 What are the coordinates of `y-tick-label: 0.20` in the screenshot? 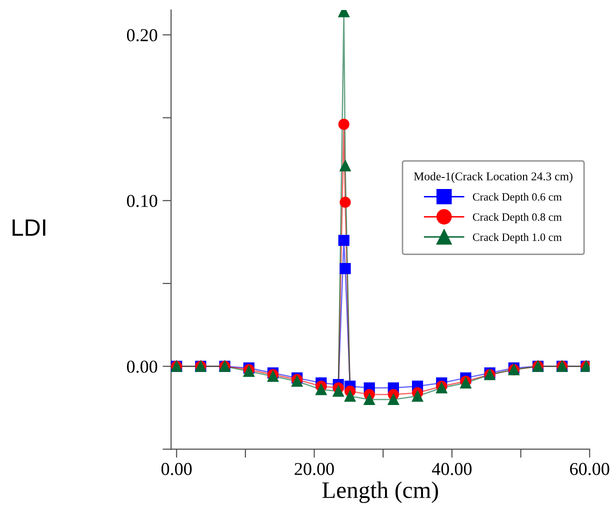 It's located at (142, 35).